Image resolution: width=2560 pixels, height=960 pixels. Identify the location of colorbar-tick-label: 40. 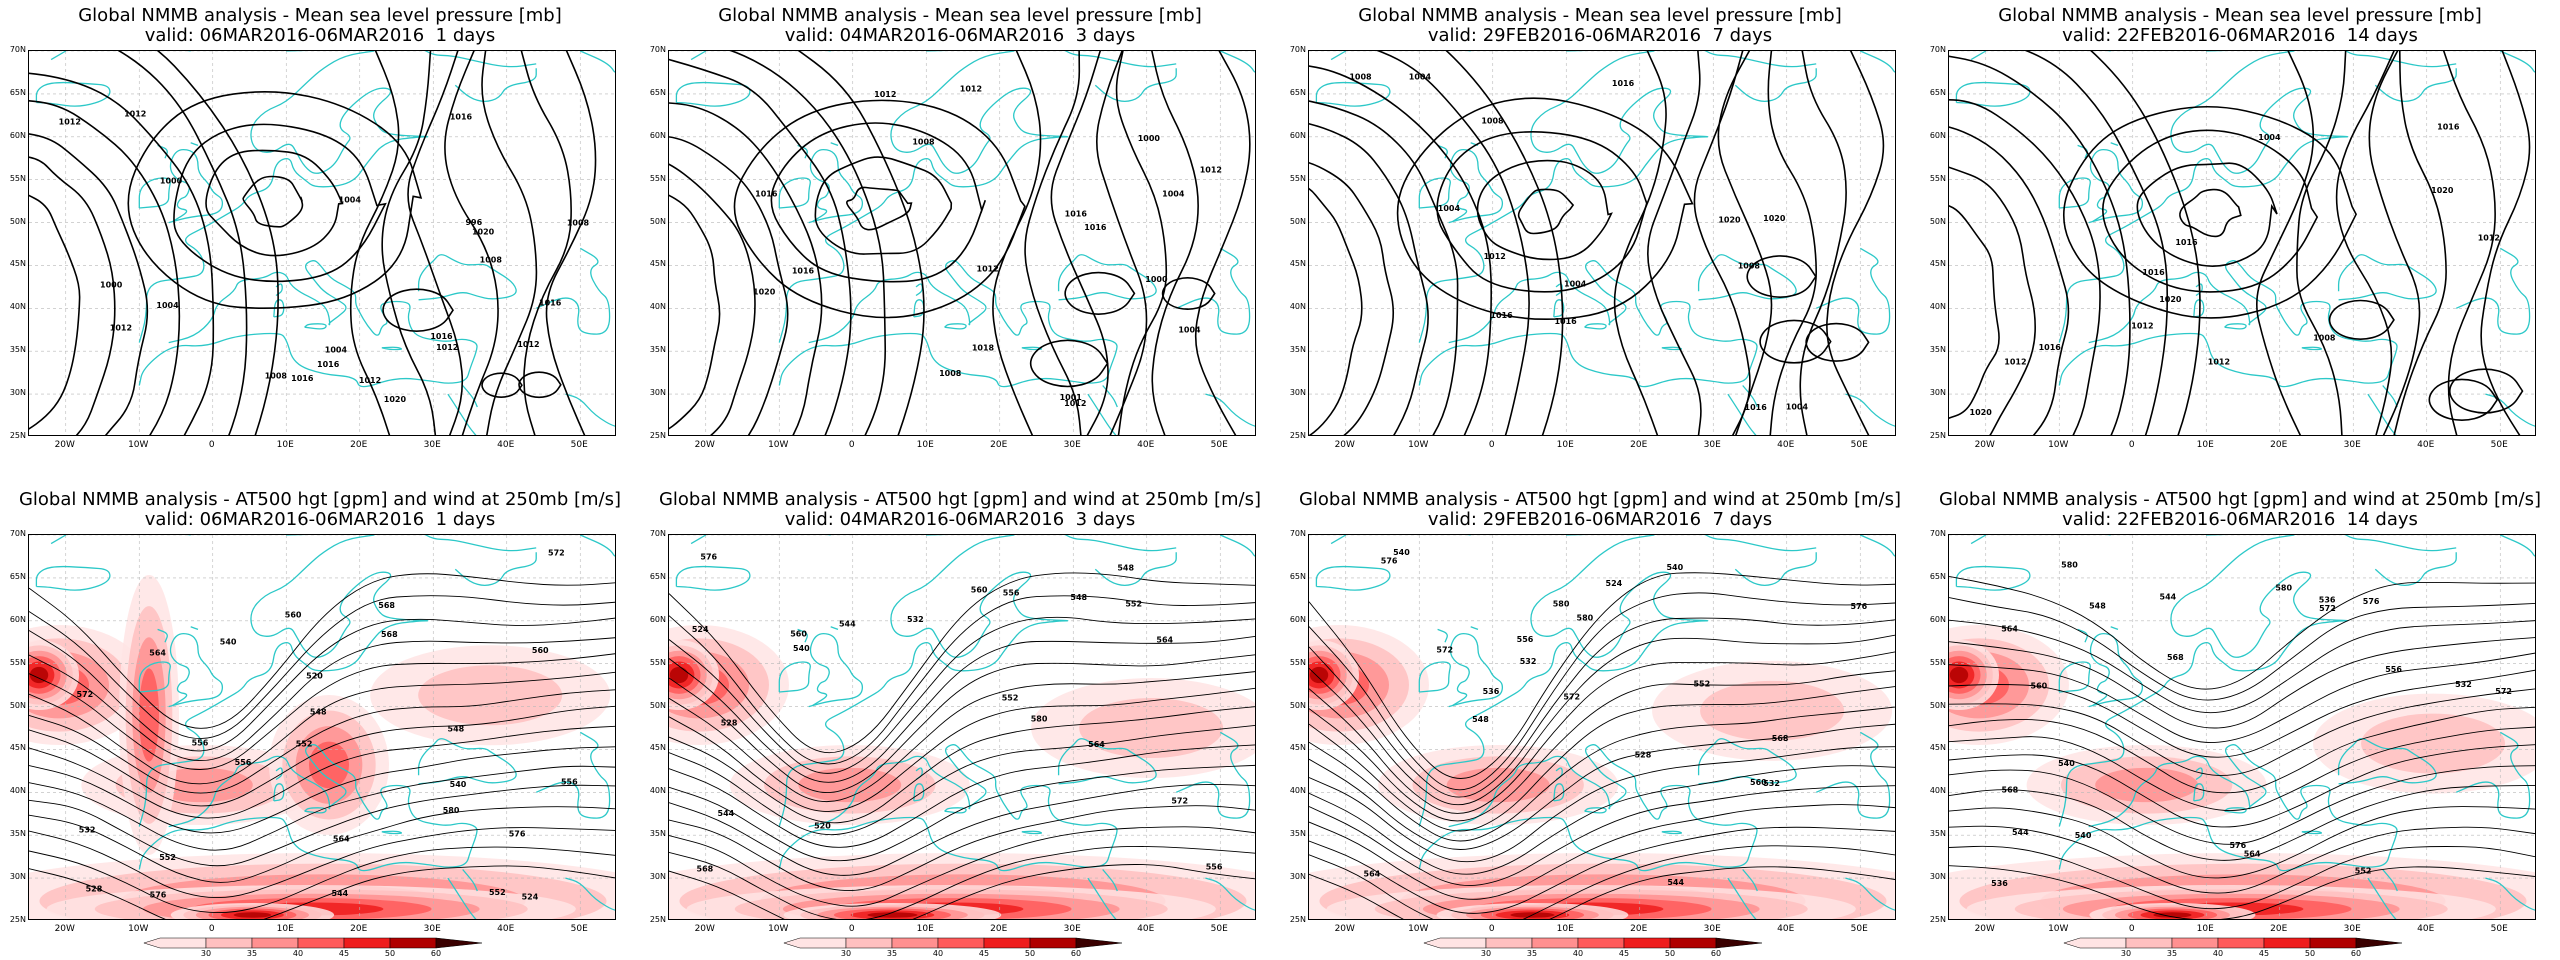
(938, 952).